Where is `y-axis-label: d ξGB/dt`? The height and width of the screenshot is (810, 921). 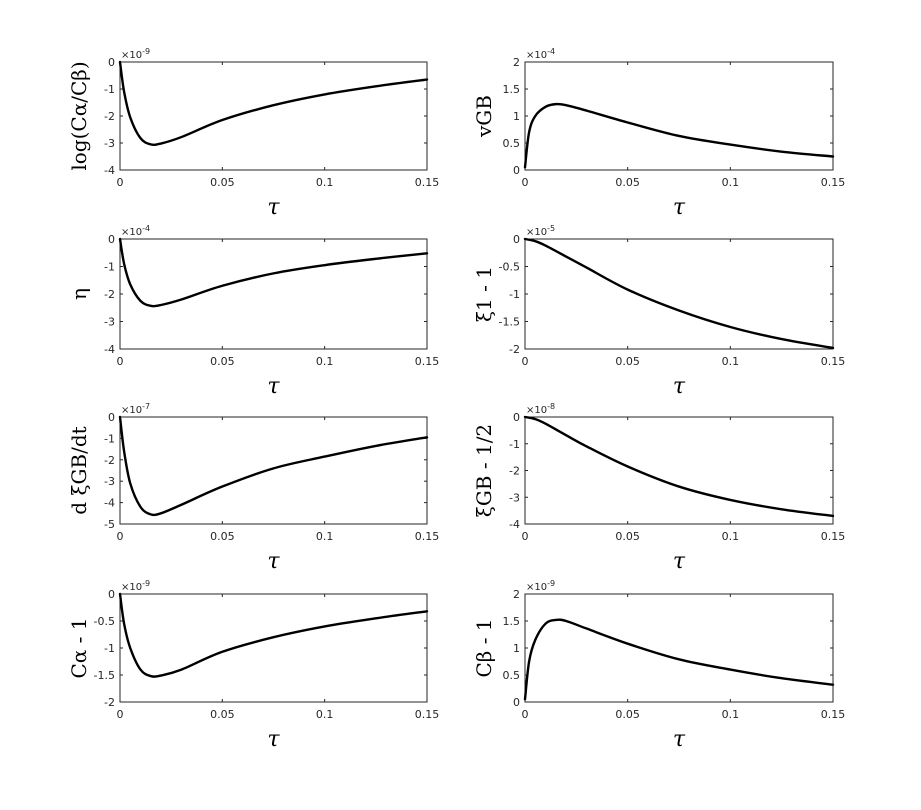
y-axis-label: d ξGB/dt is located at coordinates (79, 470).